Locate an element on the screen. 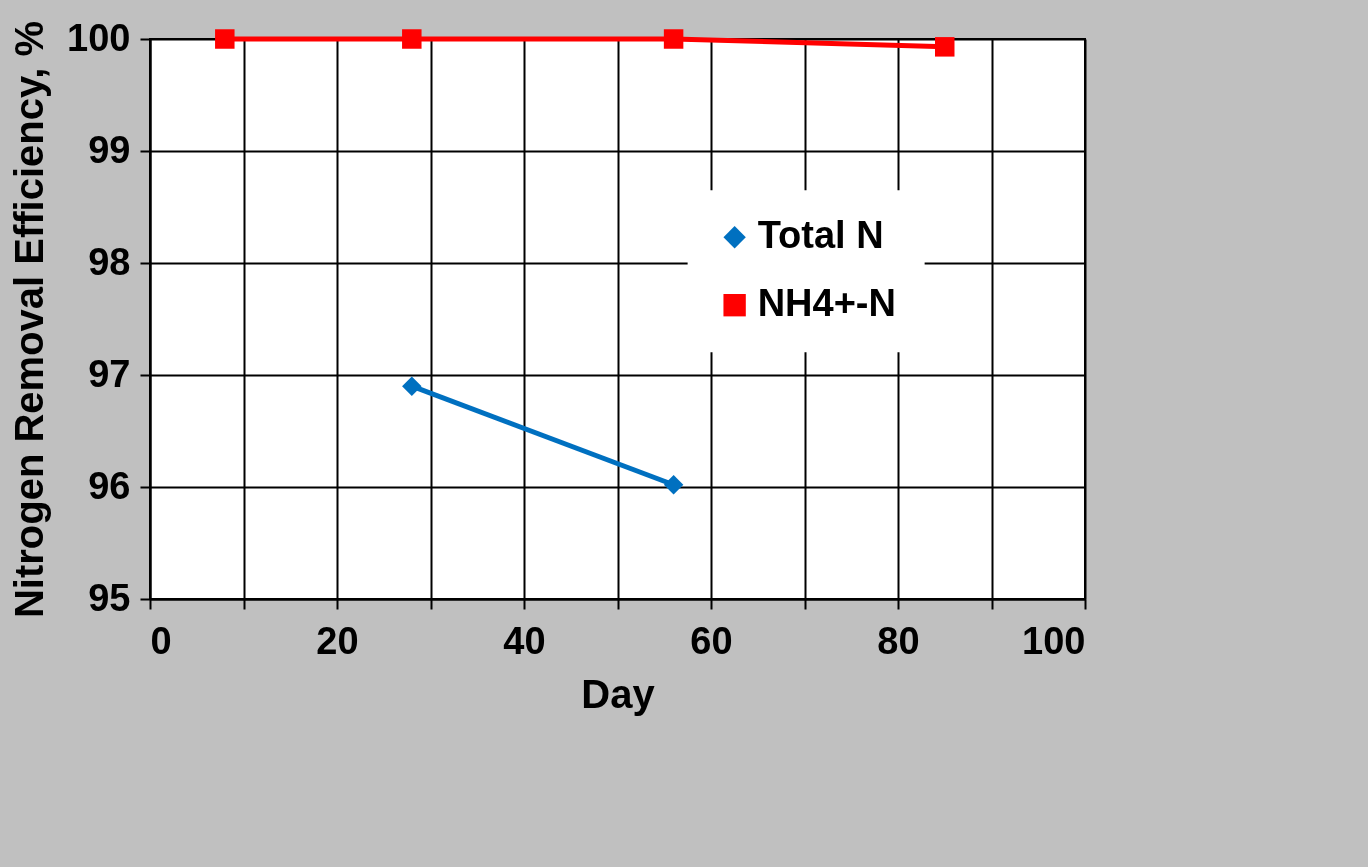 The width and height of the screenshot is (1368, 867). x-tick-label: 100 is located at coordinates (1054, 640).